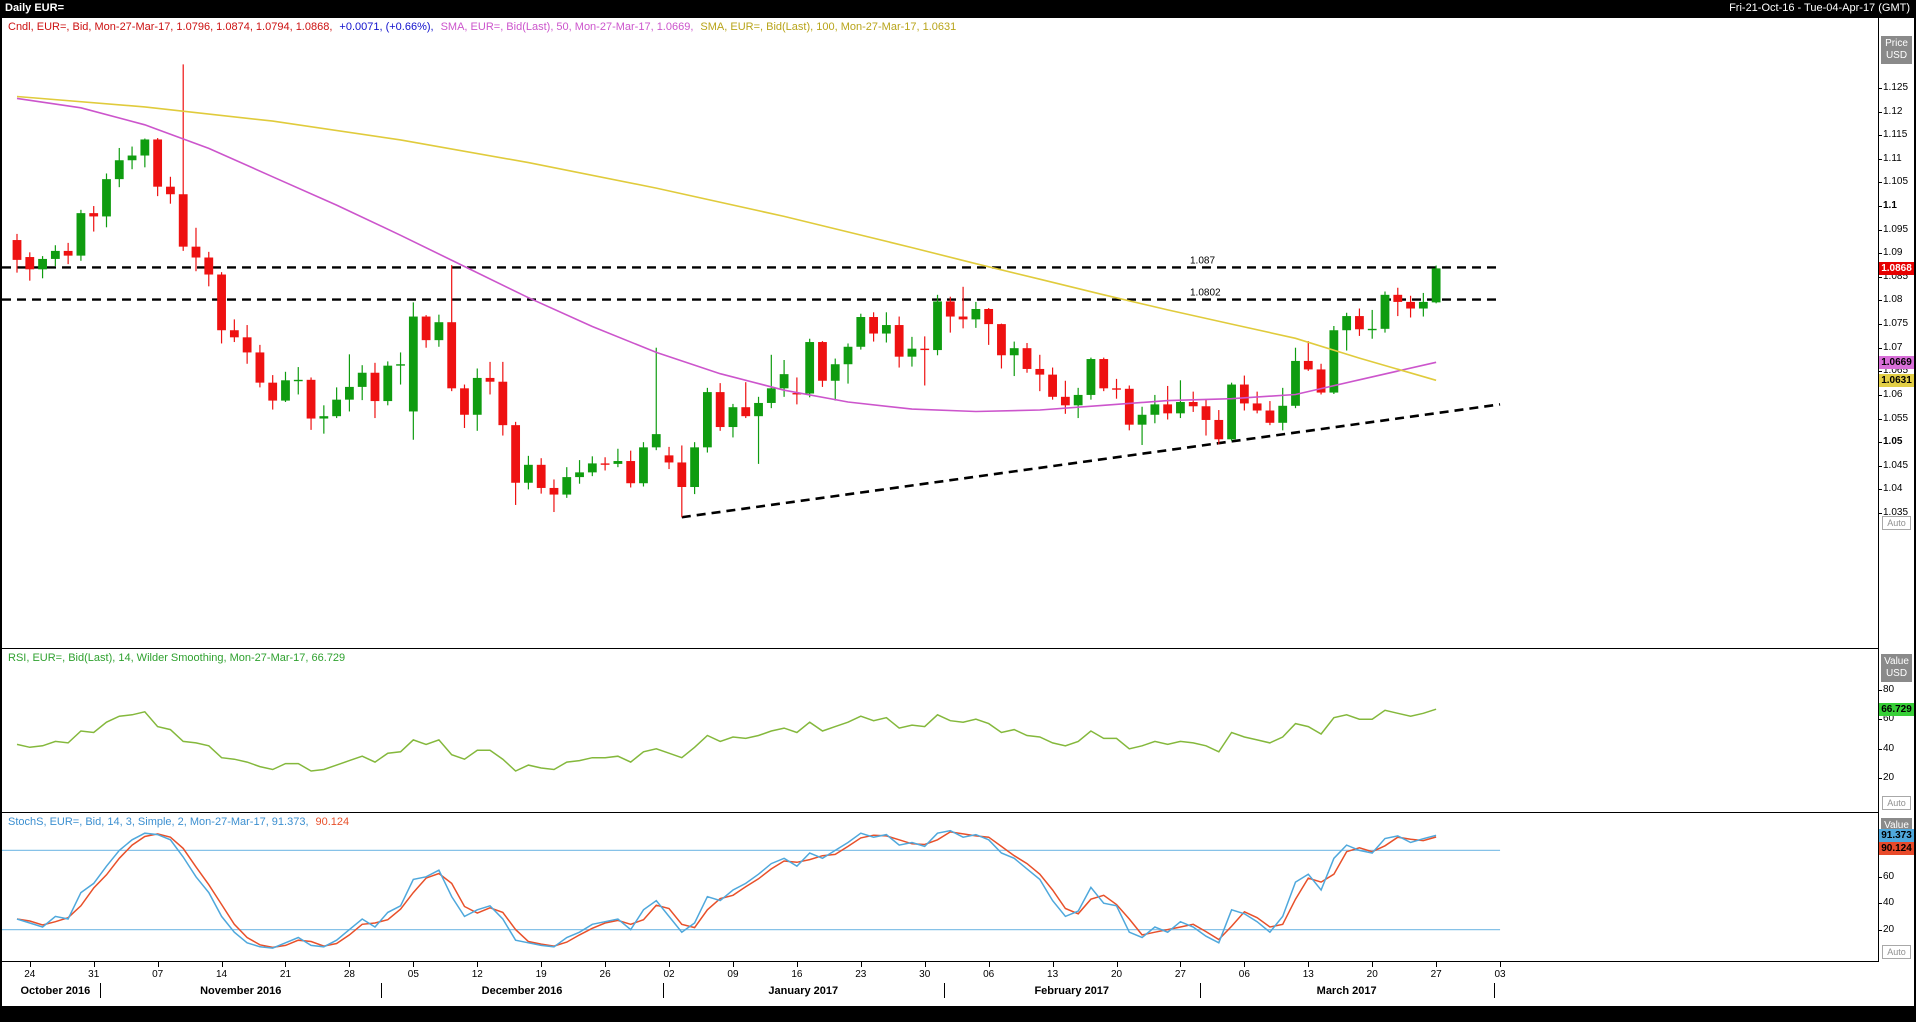  I want to click on rsi-axis-label: 80, so click(1889, 689).